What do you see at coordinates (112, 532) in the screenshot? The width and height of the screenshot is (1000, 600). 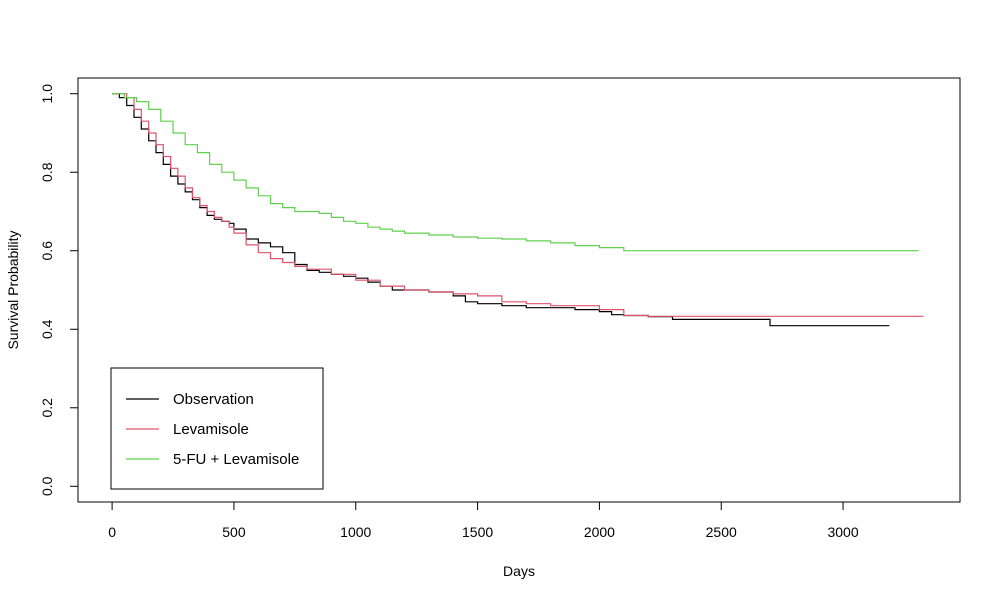 I see `x-tick-label: 0` at bounding box center [112, 532].